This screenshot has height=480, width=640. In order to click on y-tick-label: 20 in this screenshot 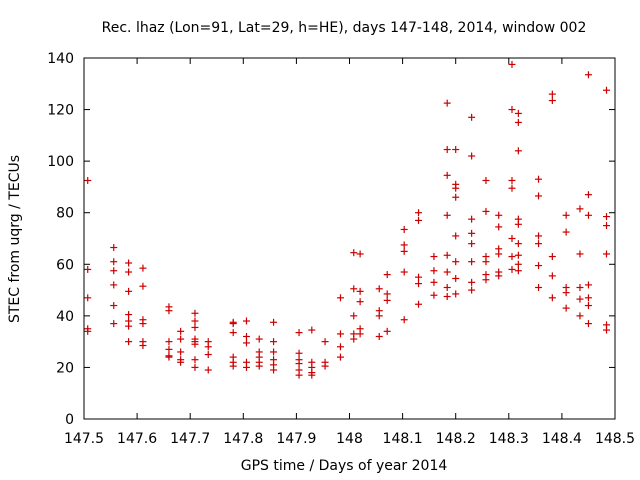, I will do `click(65, 368)`.